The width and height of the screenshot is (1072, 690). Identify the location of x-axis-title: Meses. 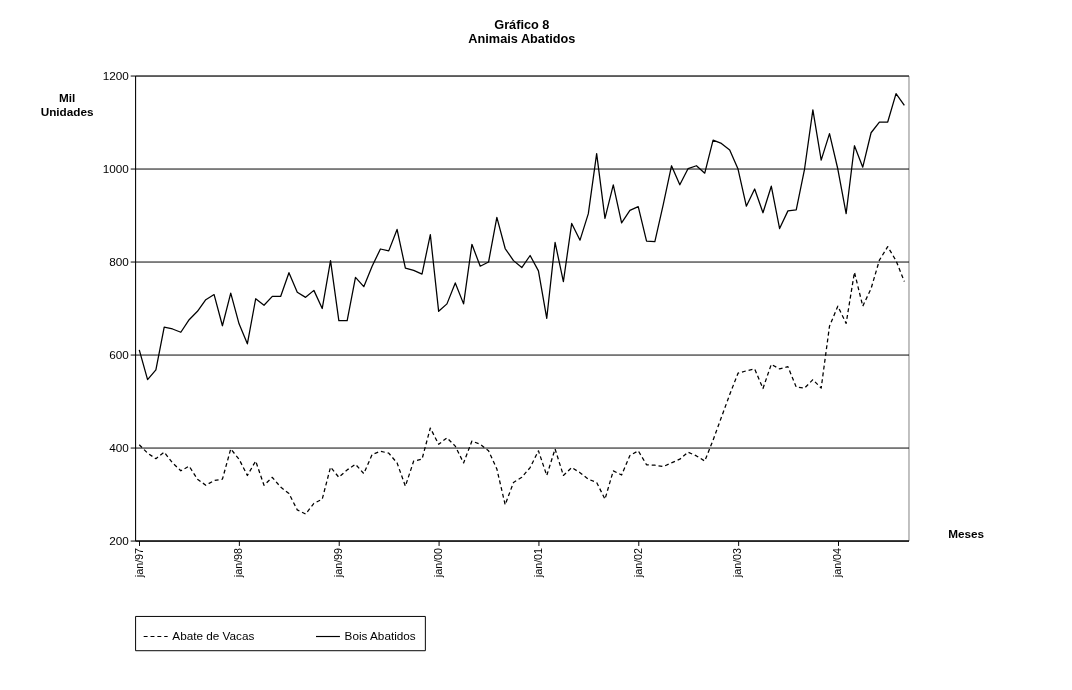
(966, 534).